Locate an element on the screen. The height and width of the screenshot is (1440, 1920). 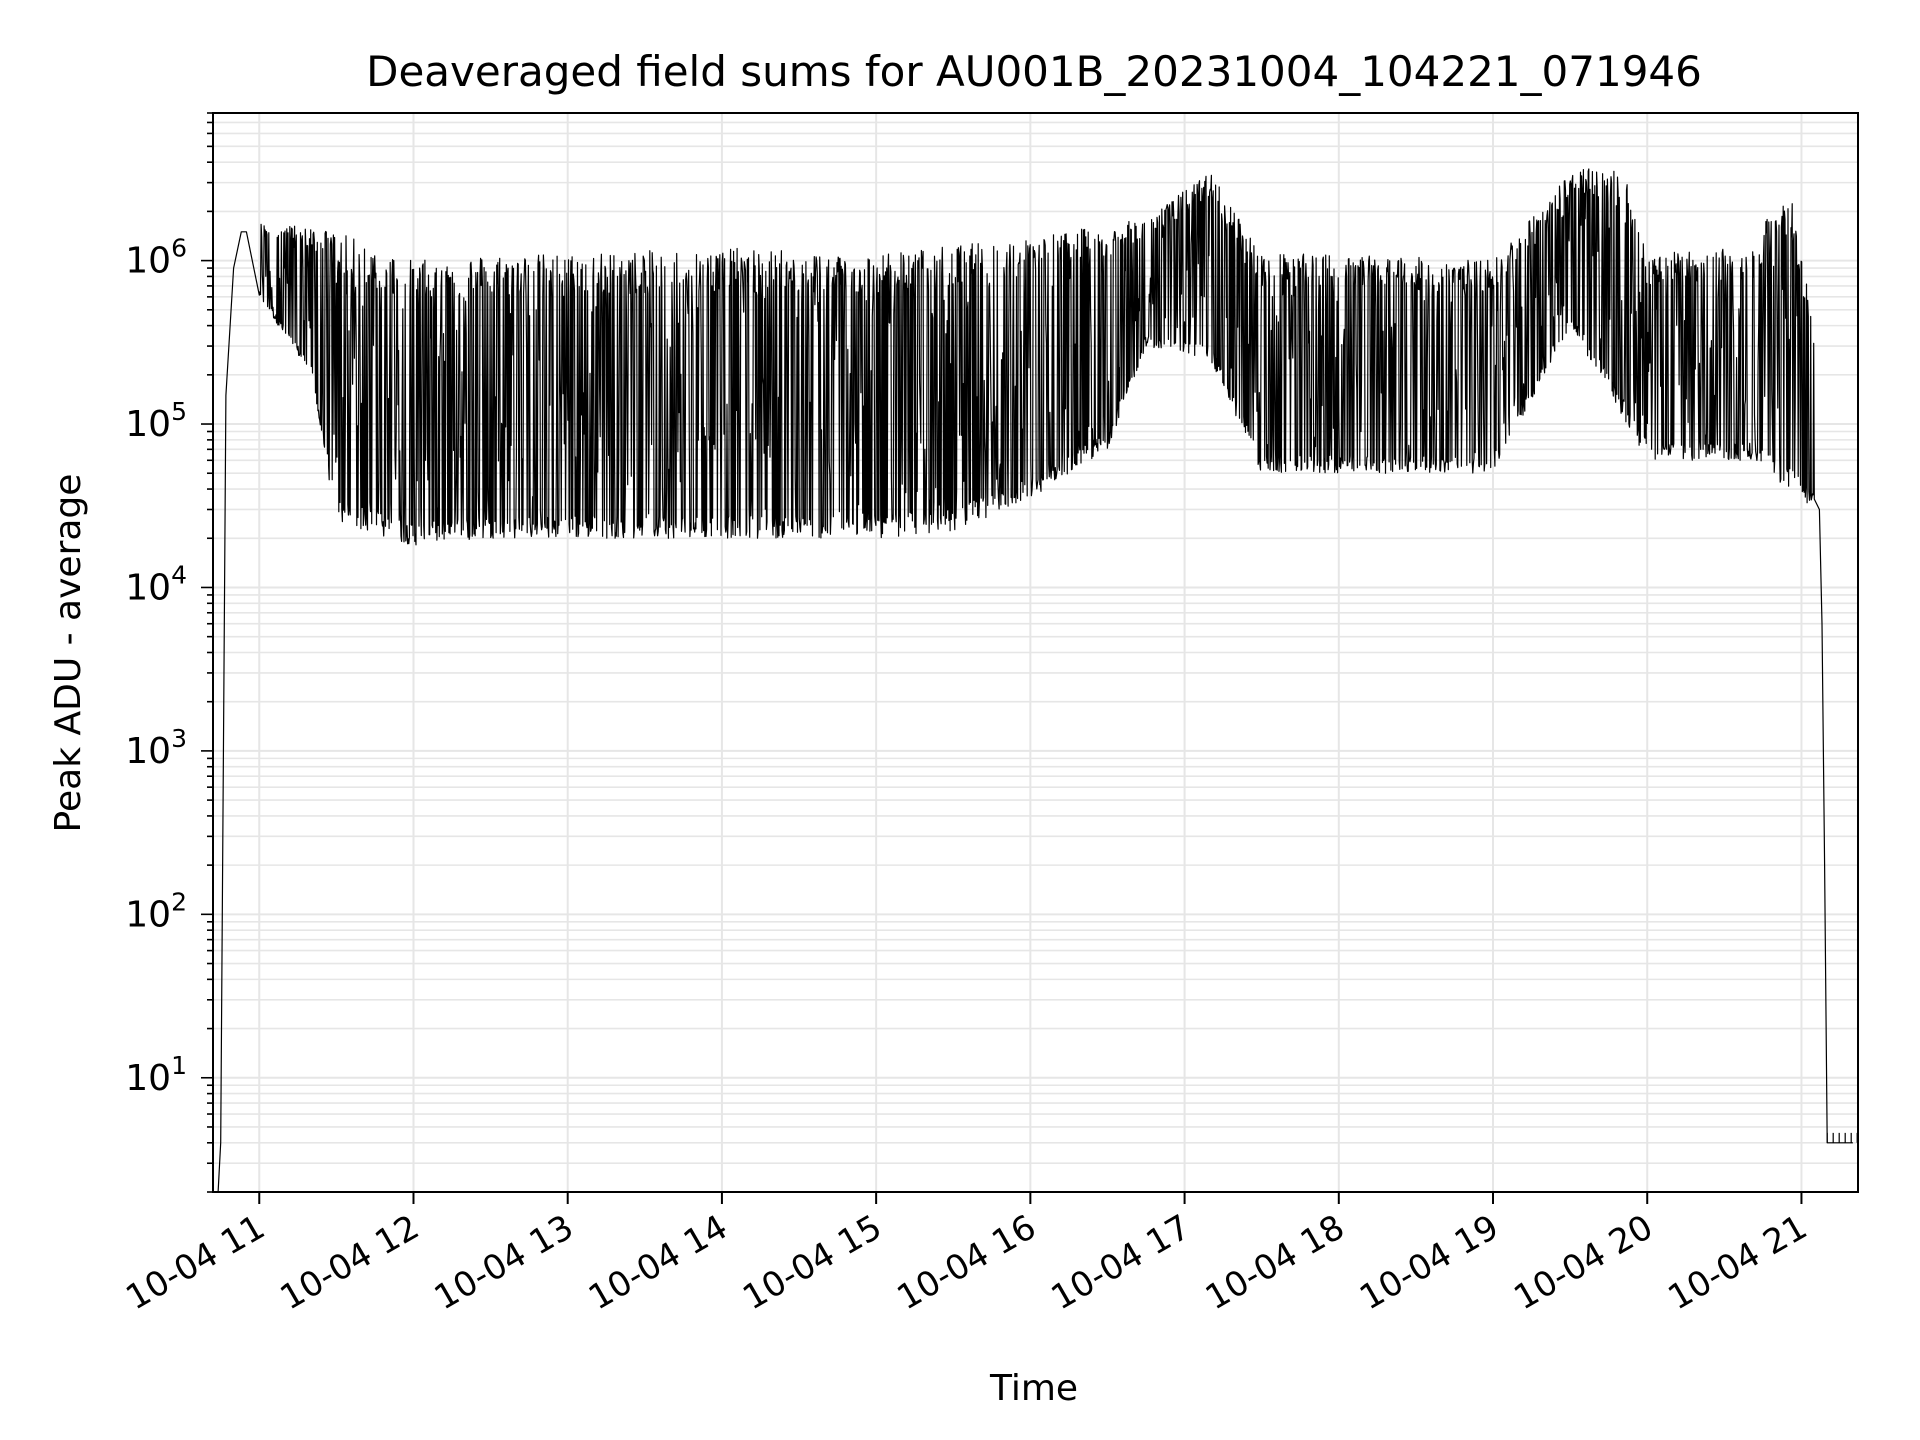
x-axis-label: Time is located at coordinates (1033, 1388).